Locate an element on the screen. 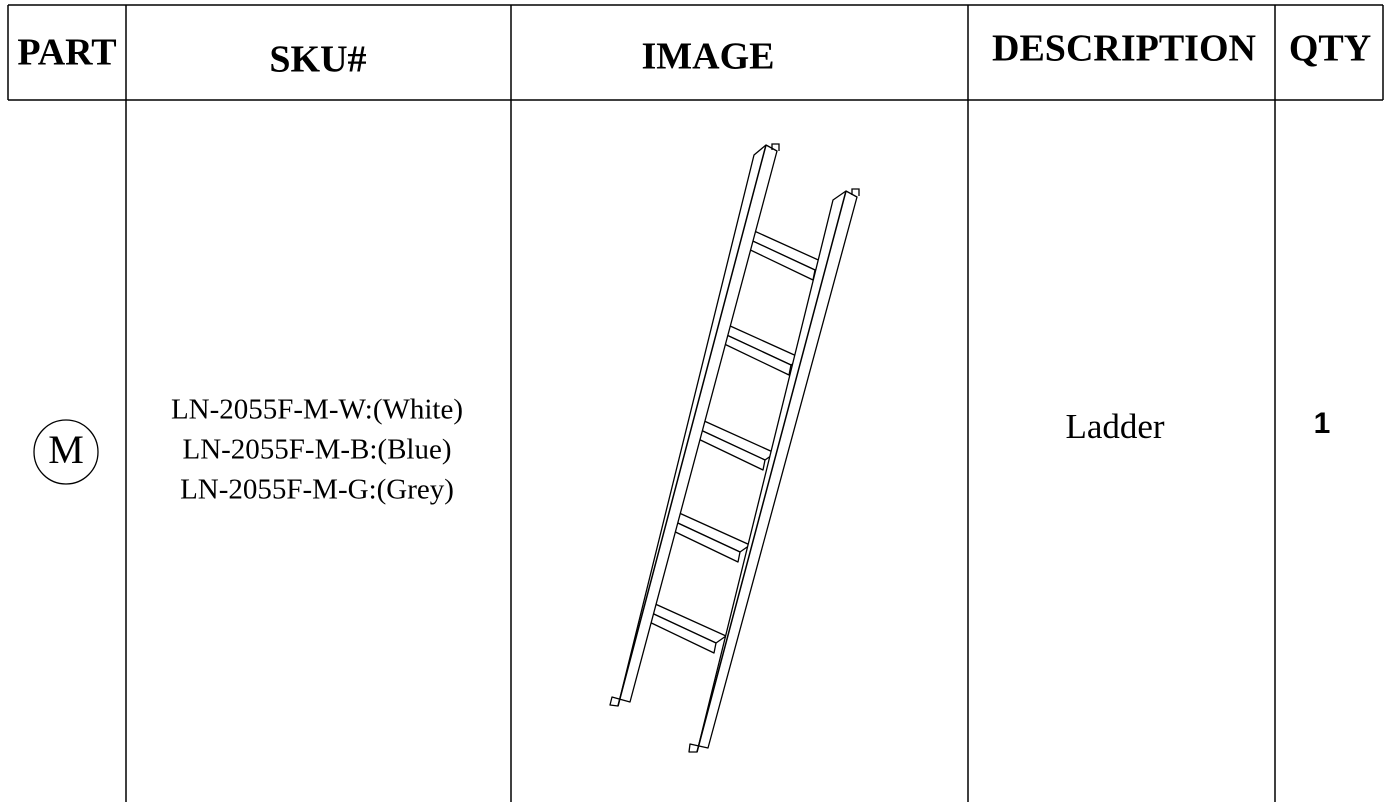 The image size is (1391, 802). header-cell: IMAGE is located at coordinates (708, 57).